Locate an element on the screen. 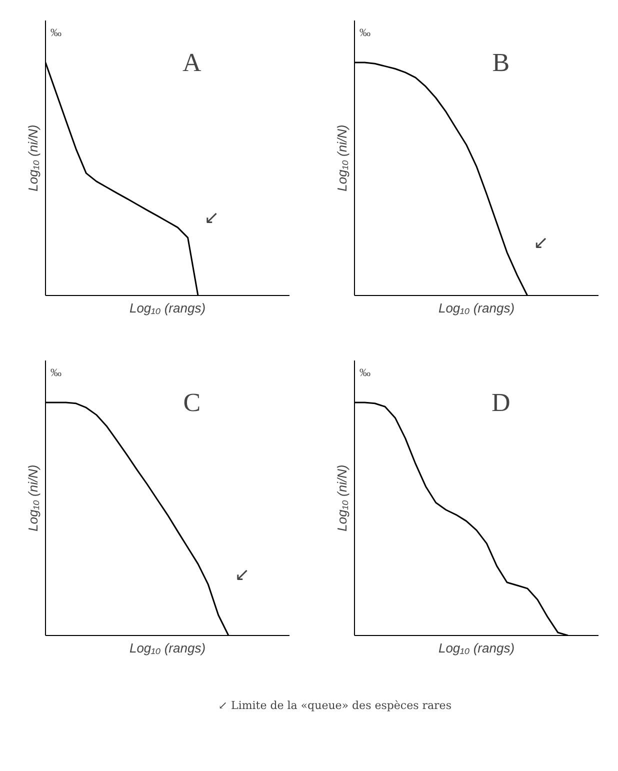  chart-title: C is located at coordinates (192, 402).